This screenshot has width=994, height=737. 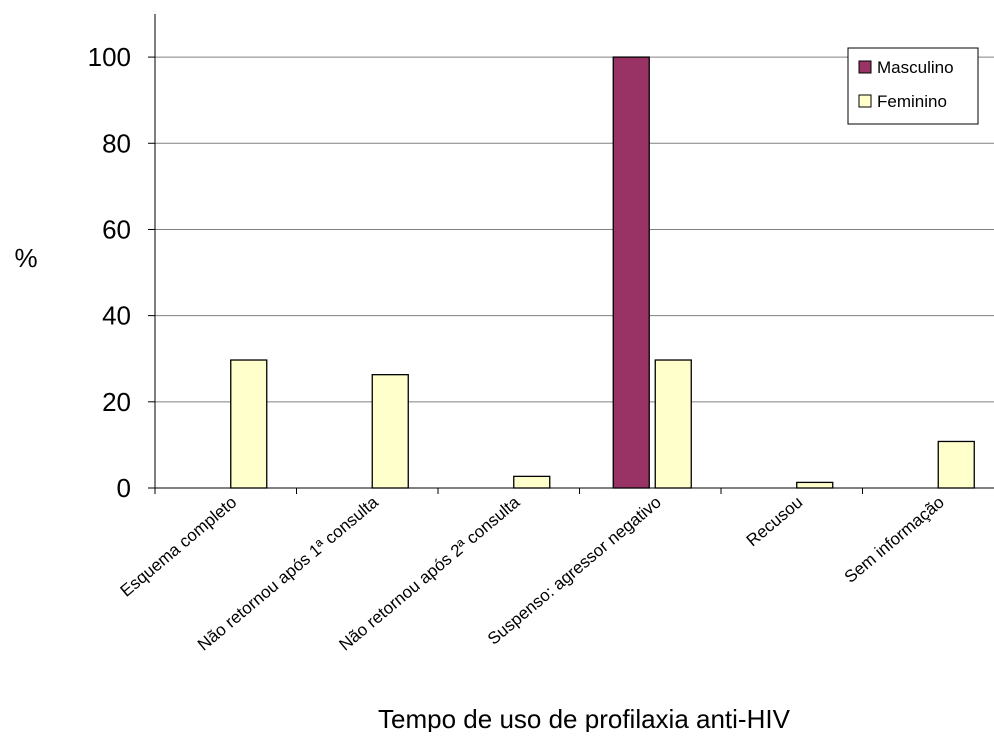 What do you see at coordinates (775, 522) in the screenshot?
I see `x-tick-label: Recusou` at bounding box center [775, 522].